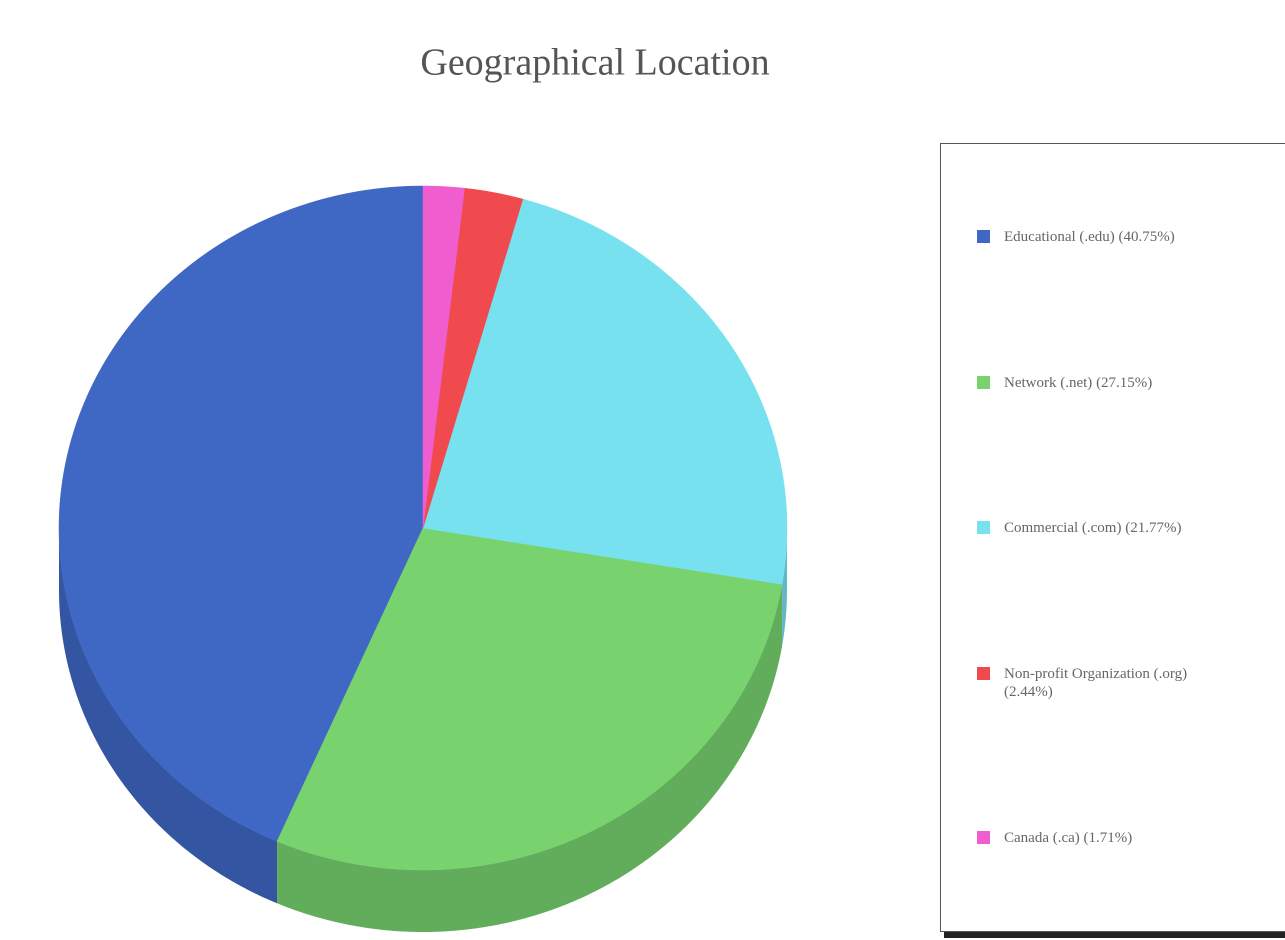 The image size is (1285, 940). What do you see at coordinates (1096, 674) in the screenshot?
I see `legend-label: Non-profit Organization (.org)` at bounding box center [1096, 674].